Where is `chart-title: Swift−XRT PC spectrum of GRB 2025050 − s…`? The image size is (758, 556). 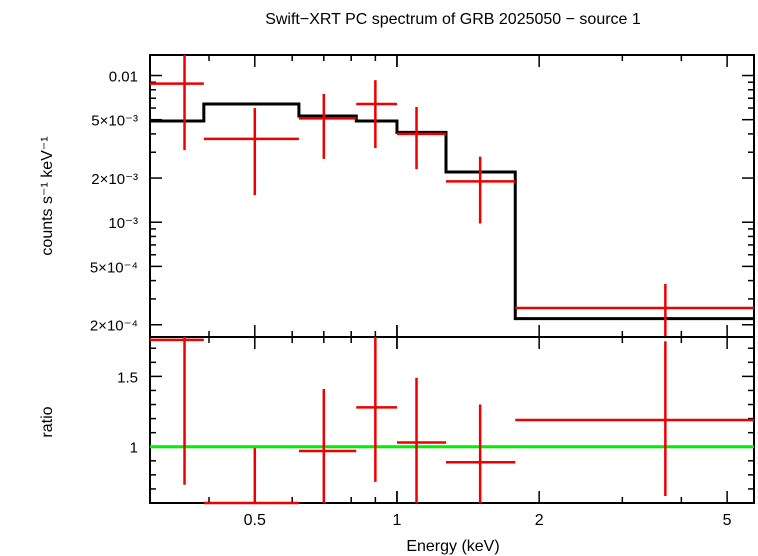 chart-title: Swift−XRT PC spectrum of GRB 2025050 − s… is located at coordinates (453, 19).